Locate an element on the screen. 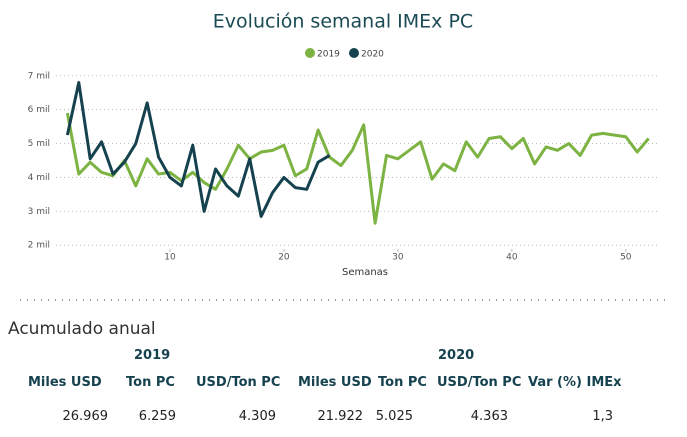 The height and width of the screenshot is (437, 687). cell: 21.922 is located at coordinates (340, 416).